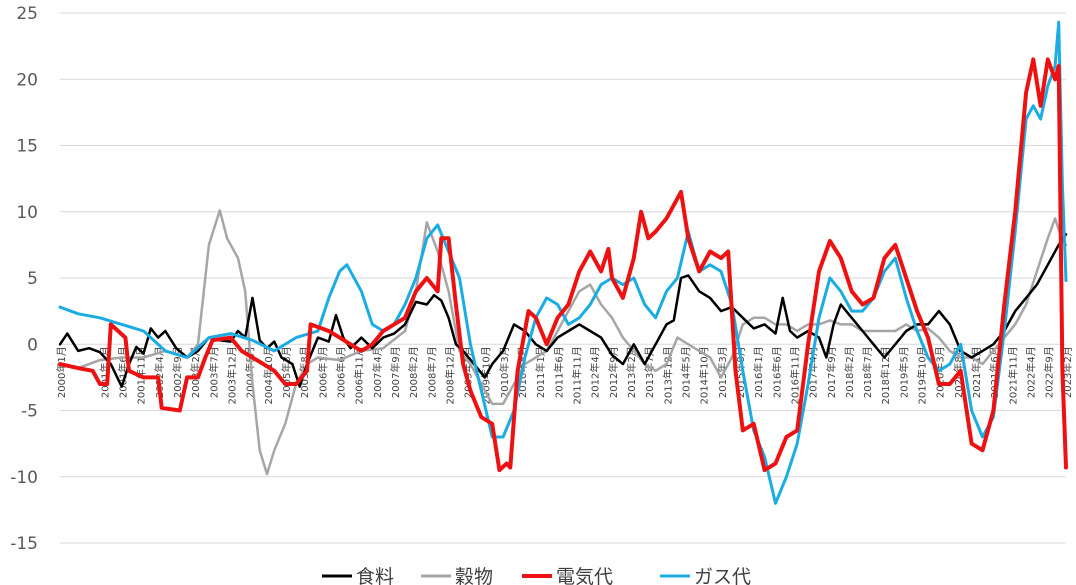  What do you see at coordinates (1049, 372) in the screenshot?
I see `x-tick-label: 2022年9月` at bounding box center [1049, 372].